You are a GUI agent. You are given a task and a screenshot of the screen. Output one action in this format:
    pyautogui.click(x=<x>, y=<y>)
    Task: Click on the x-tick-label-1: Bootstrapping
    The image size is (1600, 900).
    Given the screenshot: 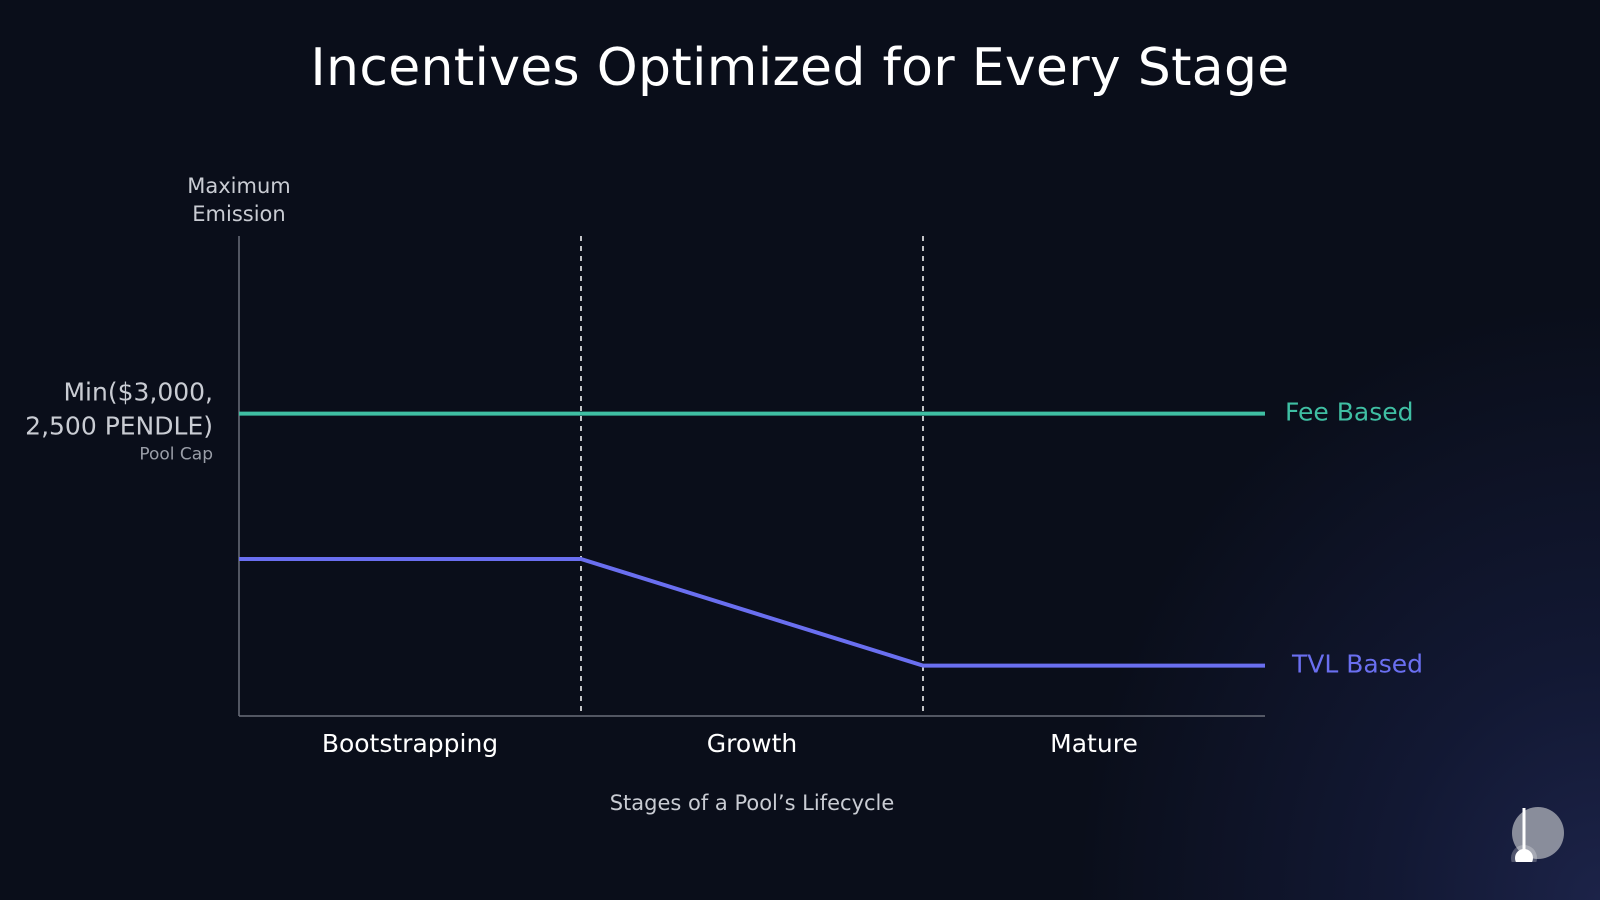 What is the action you would take?
    pyautogui.click(x=410, y=743)
    